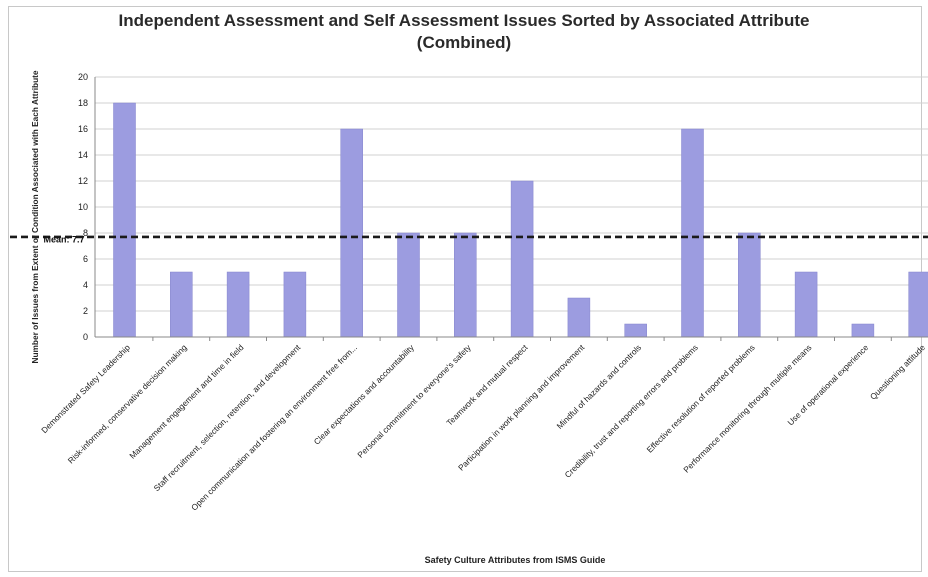 The image size is (928, 577). What do you see at coordinates (63, 239) in the screenshot?
I see `mean-label: Mean: 7.7` at bounding box center [63, 239].